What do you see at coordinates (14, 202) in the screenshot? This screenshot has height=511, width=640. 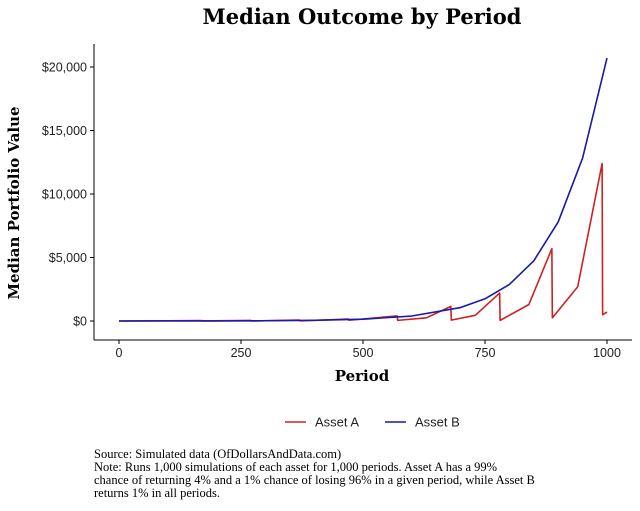 I see `y-axis-label: Median Portfolio Value` at bounding box center [14, 202].